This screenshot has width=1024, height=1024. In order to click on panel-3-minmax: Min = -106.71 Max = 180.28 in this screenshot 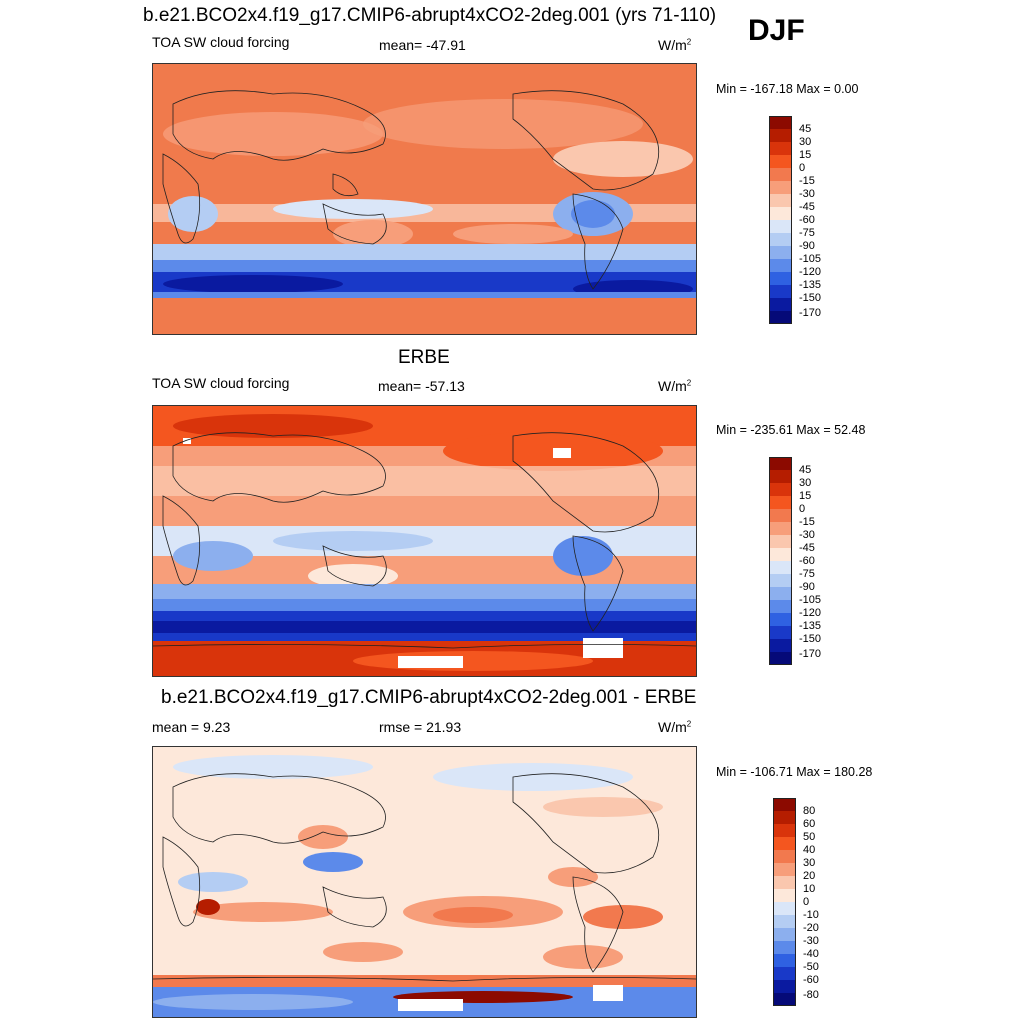, I will do `click(794, 772)`.